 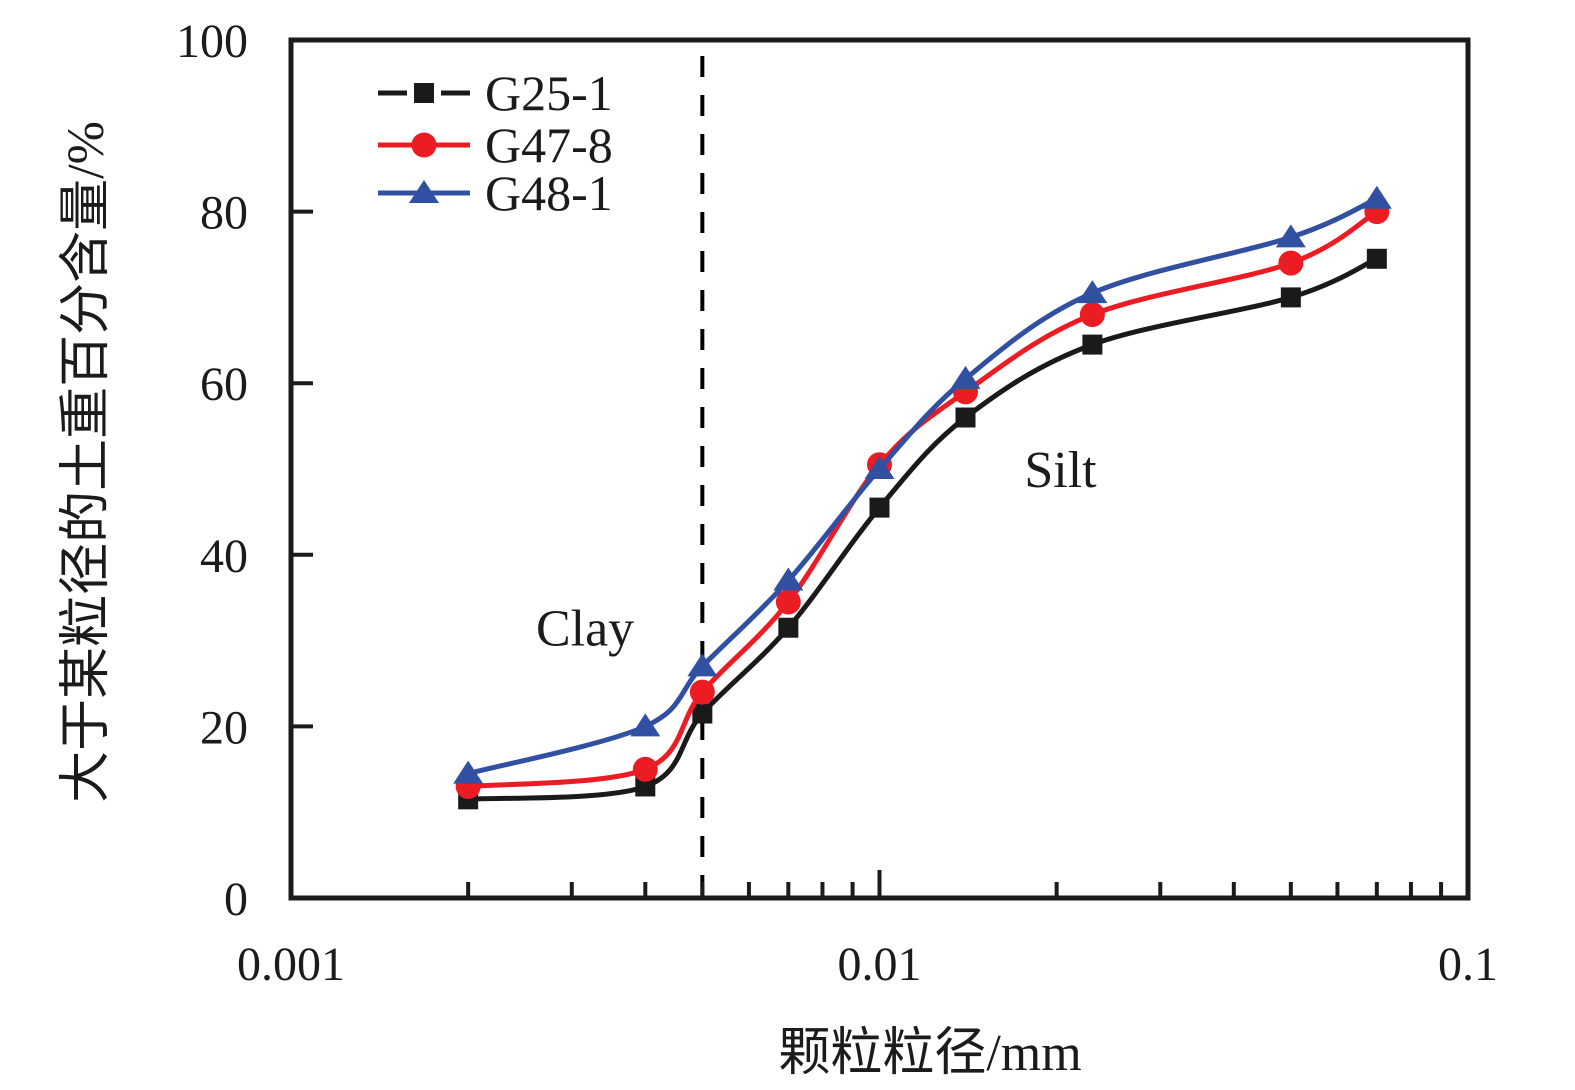 What do you see at coordinates (302, 469) in the screenshot?
I see `y-axis-ticks` at bounding box center [302, 469].